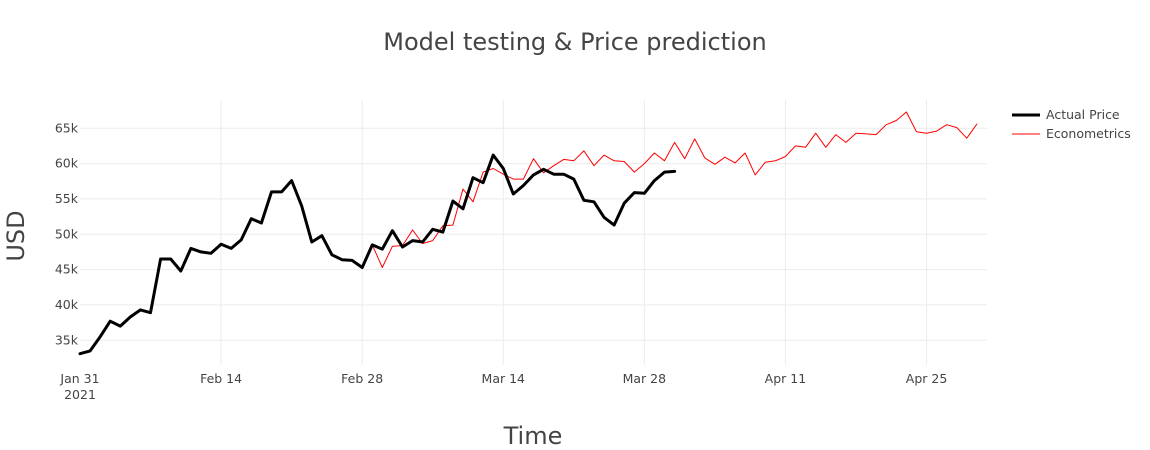 This screenshot has width=1150, height=450. I want to click on x-tick-label: Feb 28, so click(362, 378).